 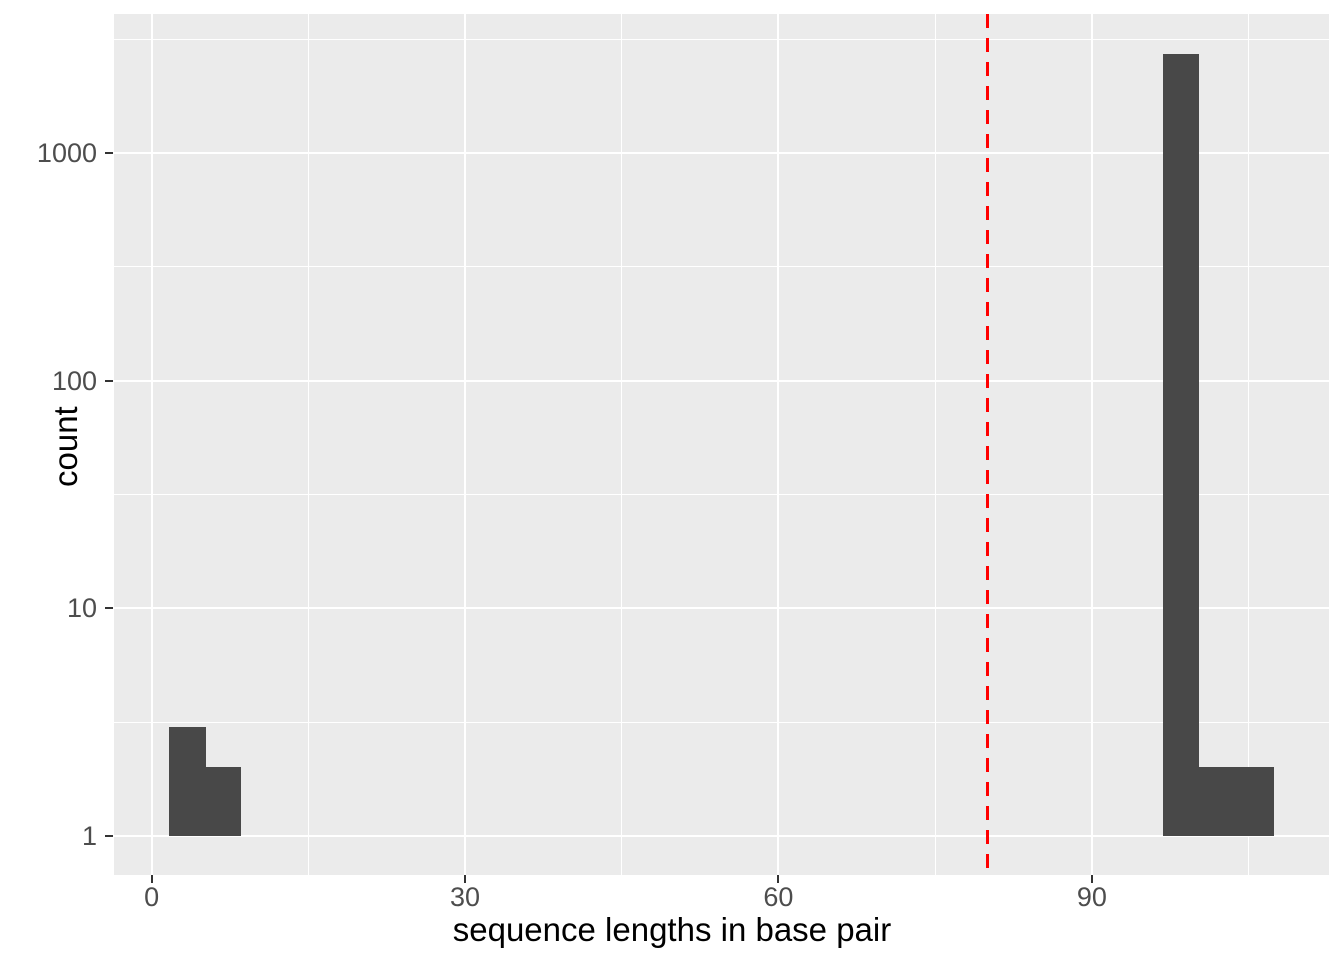 What do you see at coordinates (81, 608) in the screenshot?
I see `y-tick-label: 10` at bounding box center [81, 608].